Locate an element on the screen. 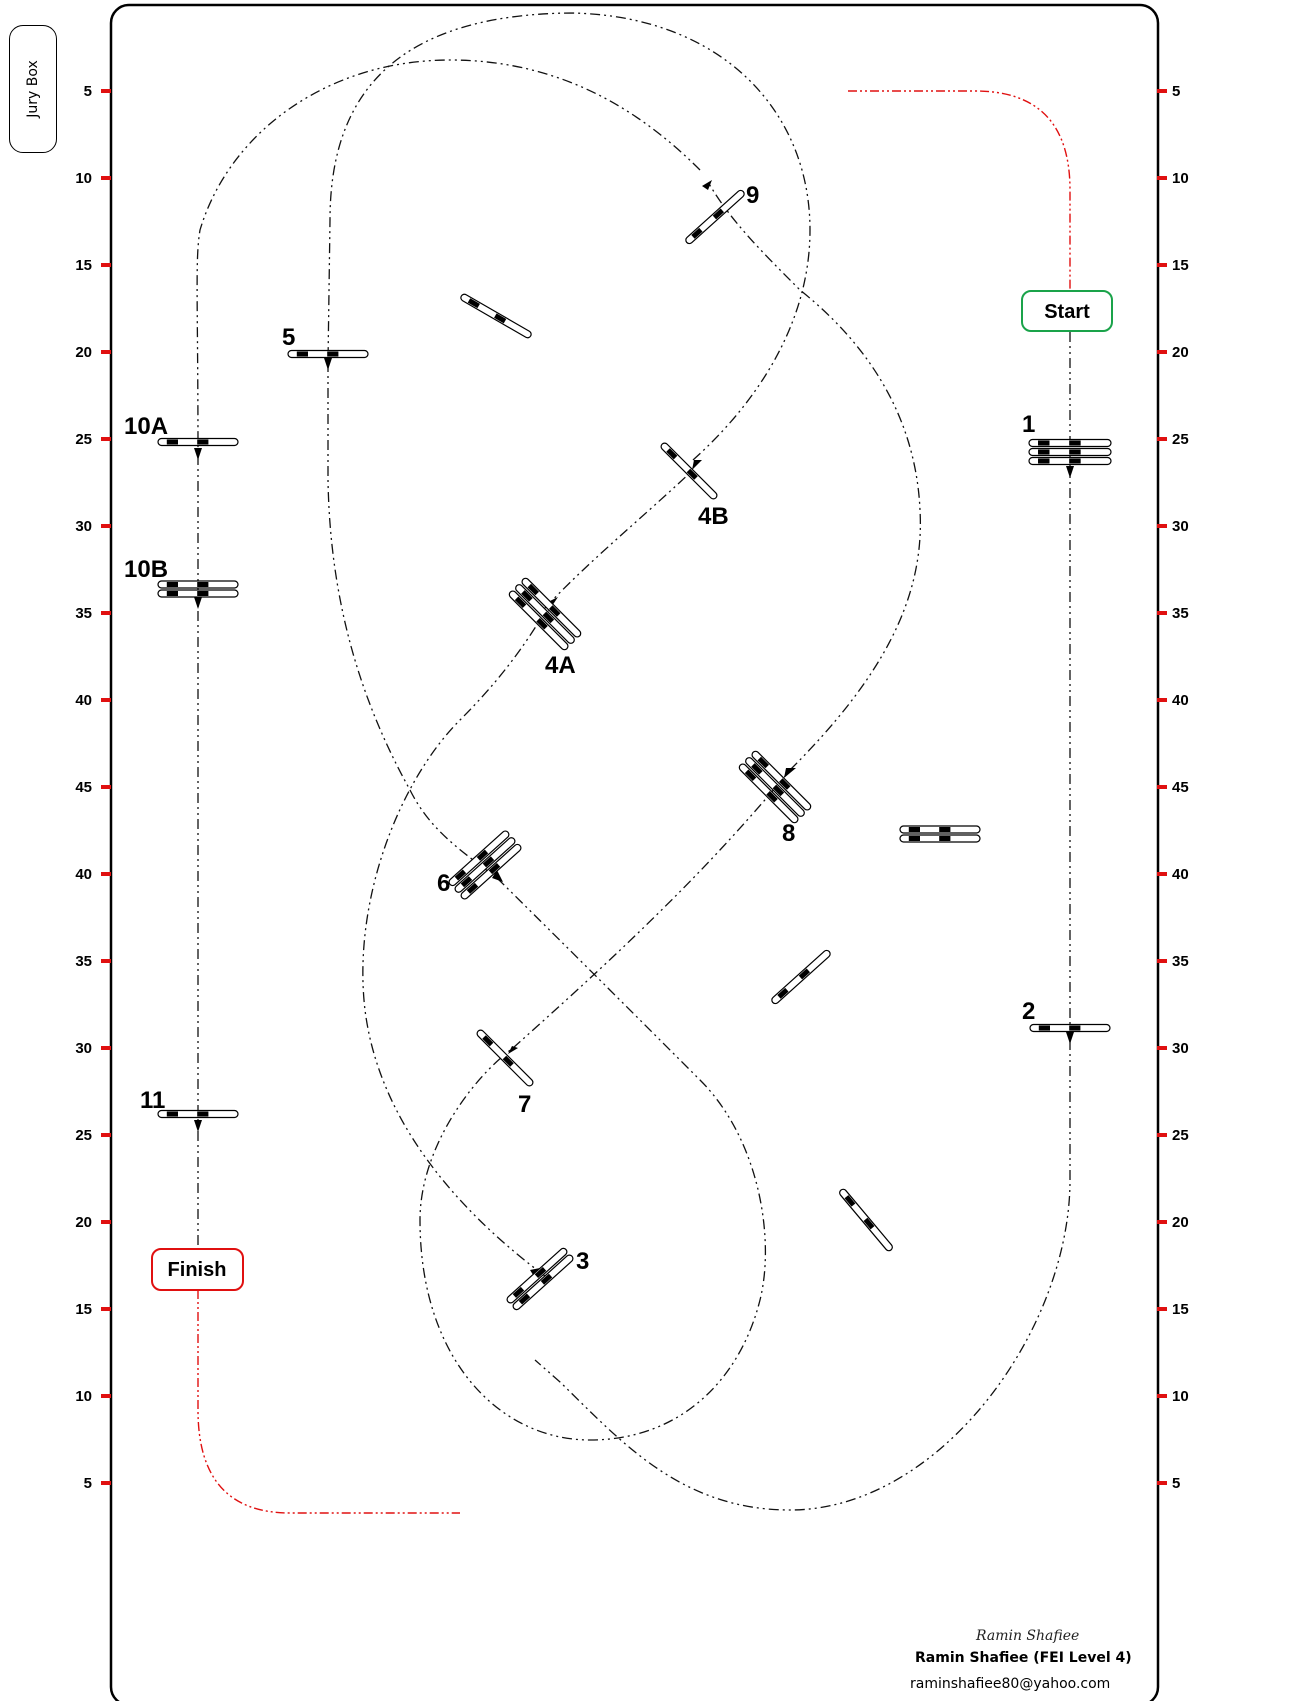 The width and height of the screenshot is (1298, 1701). obstacle-4b is located at coordinates (689, 471).